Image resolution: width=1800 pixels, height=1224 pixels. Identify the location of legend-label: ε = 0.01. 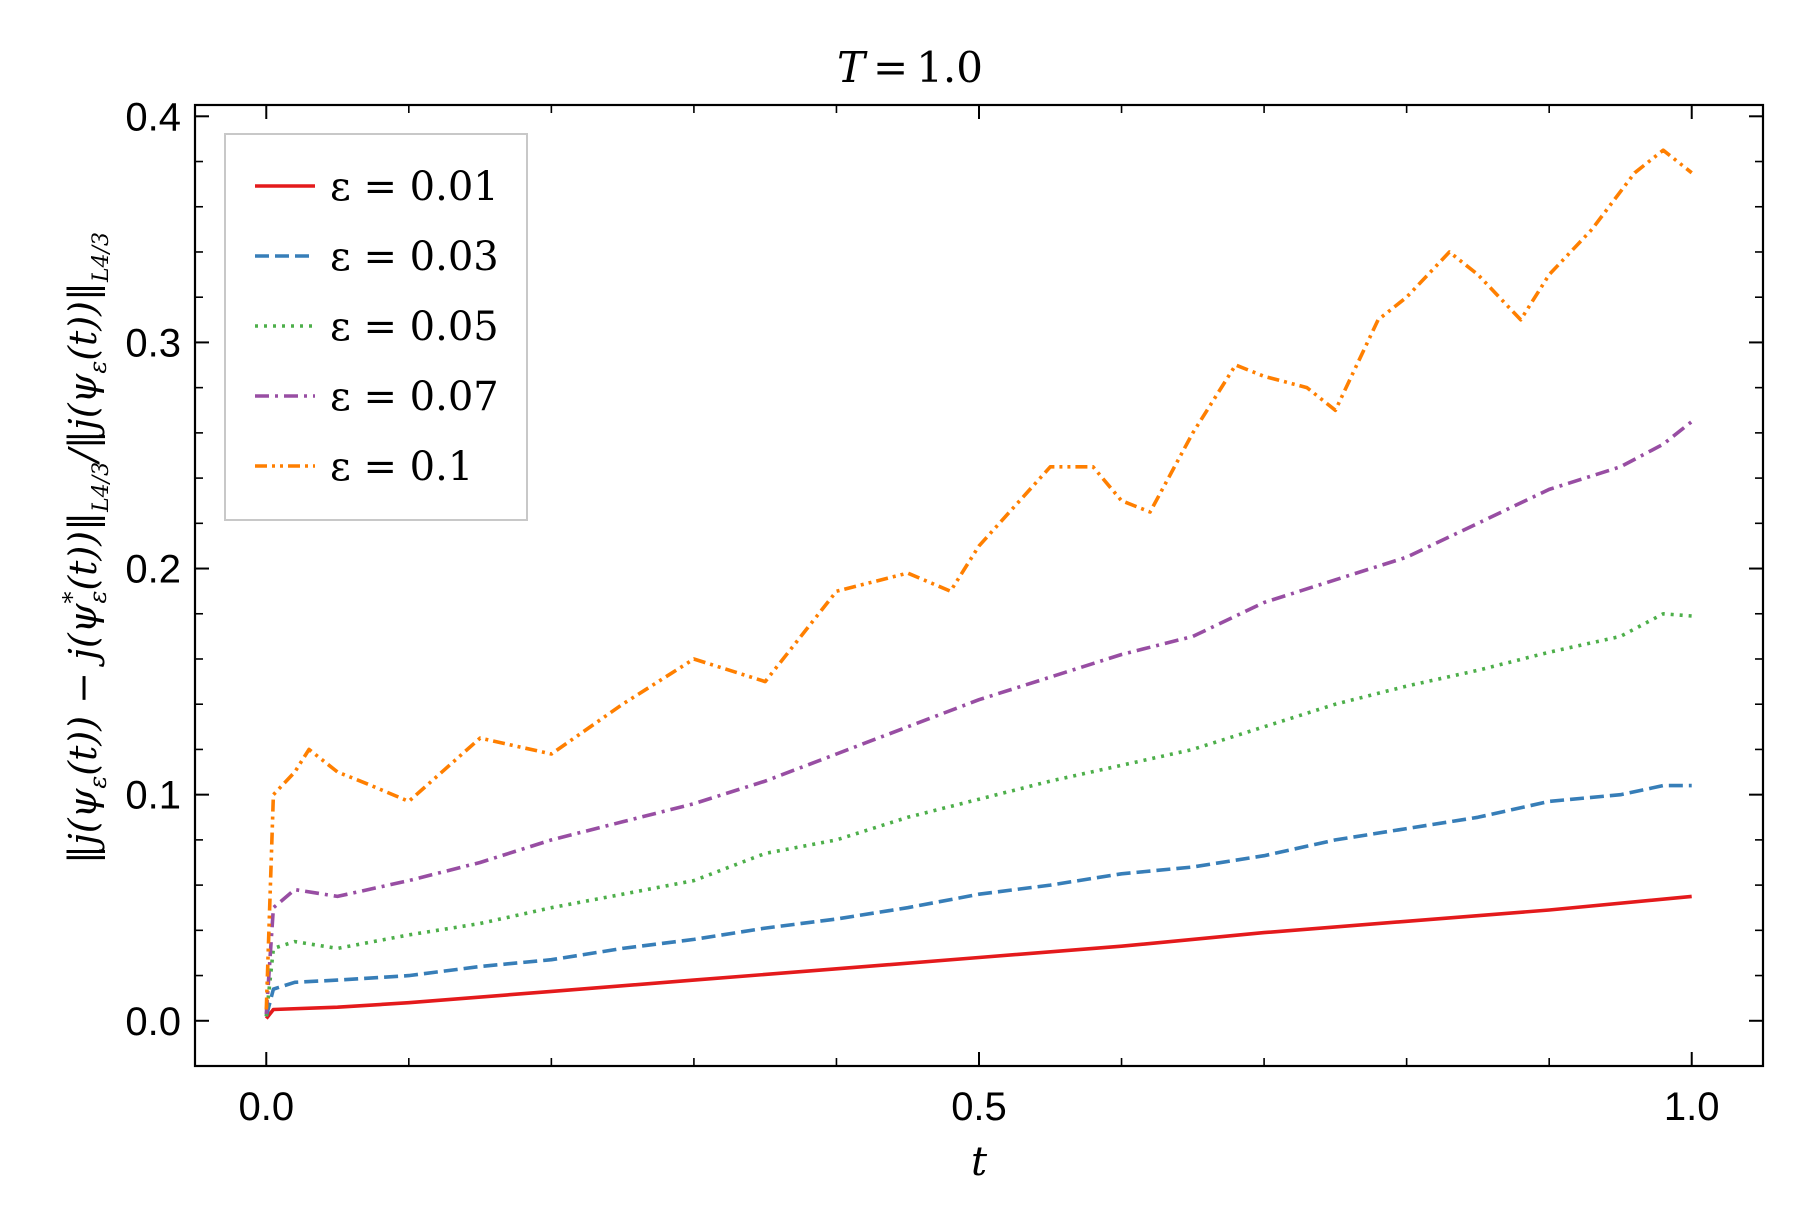
(414, 187).